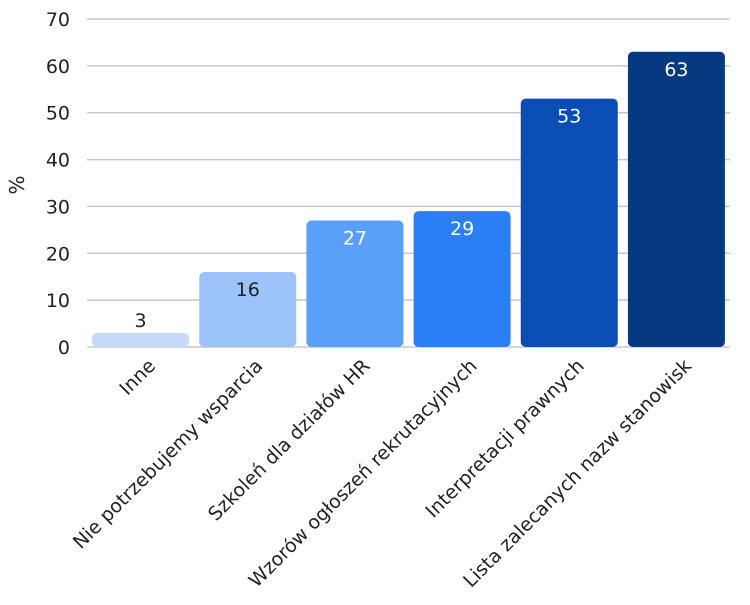  Describe the element at coordinates (569, 117) in the screenshot. I see `data-label: 53` at that location.